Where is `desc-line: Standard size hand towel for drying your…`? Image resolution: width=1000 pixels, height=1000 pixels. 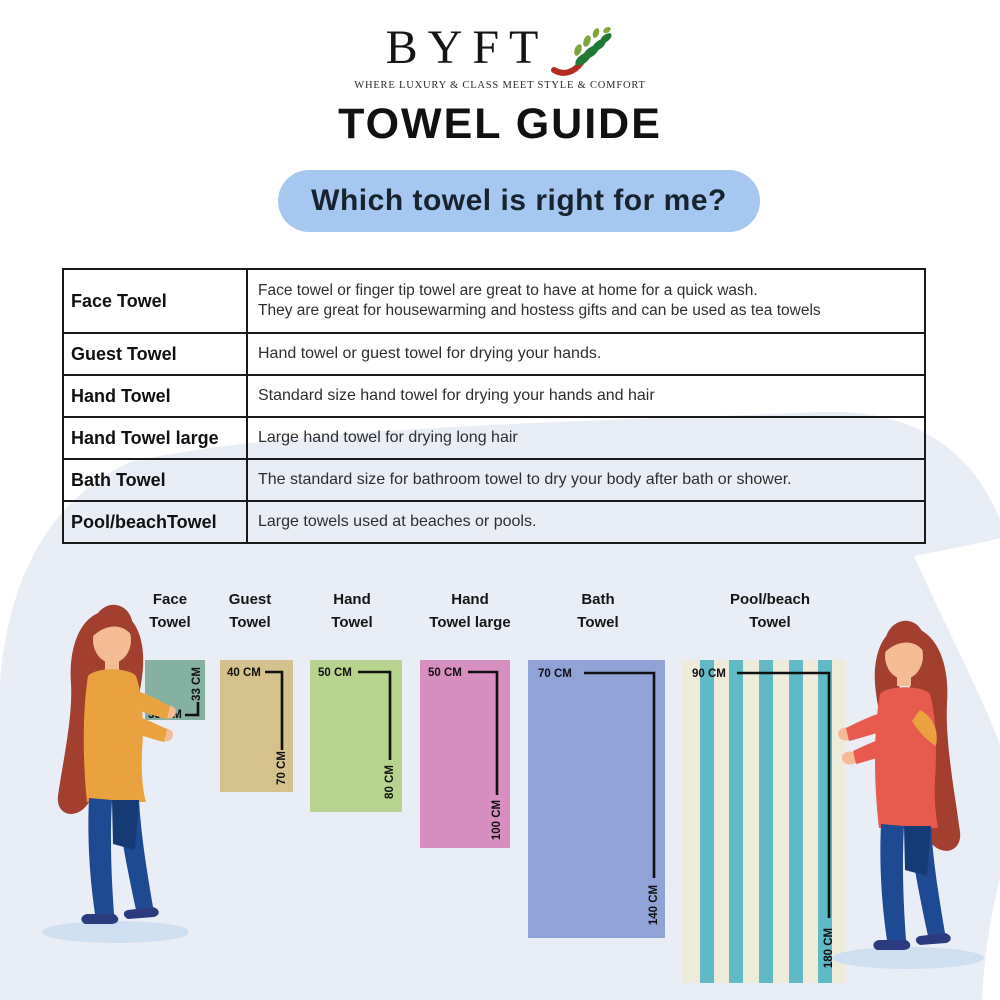 desc-line: Standard size hand towel for drying your… is located at coordinates (456, 396).